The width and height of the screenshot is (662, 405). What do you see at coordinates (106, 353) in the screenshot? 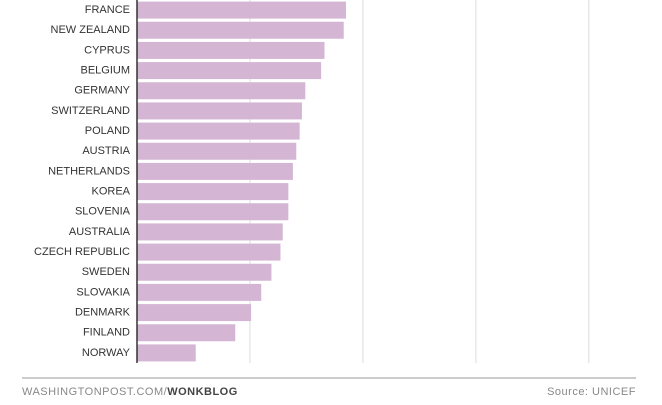
I see `y-tick-label: NORWAY` at bounding box center [106, 353].